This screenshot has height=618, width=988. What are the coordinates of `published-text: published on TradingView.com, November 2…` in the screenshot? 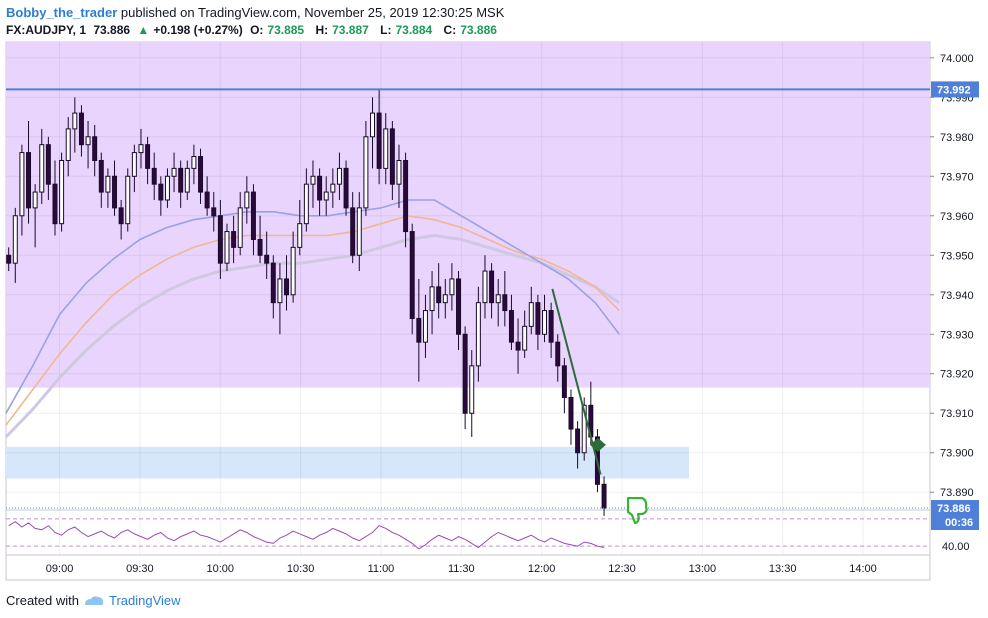 It's located at (312, 12).